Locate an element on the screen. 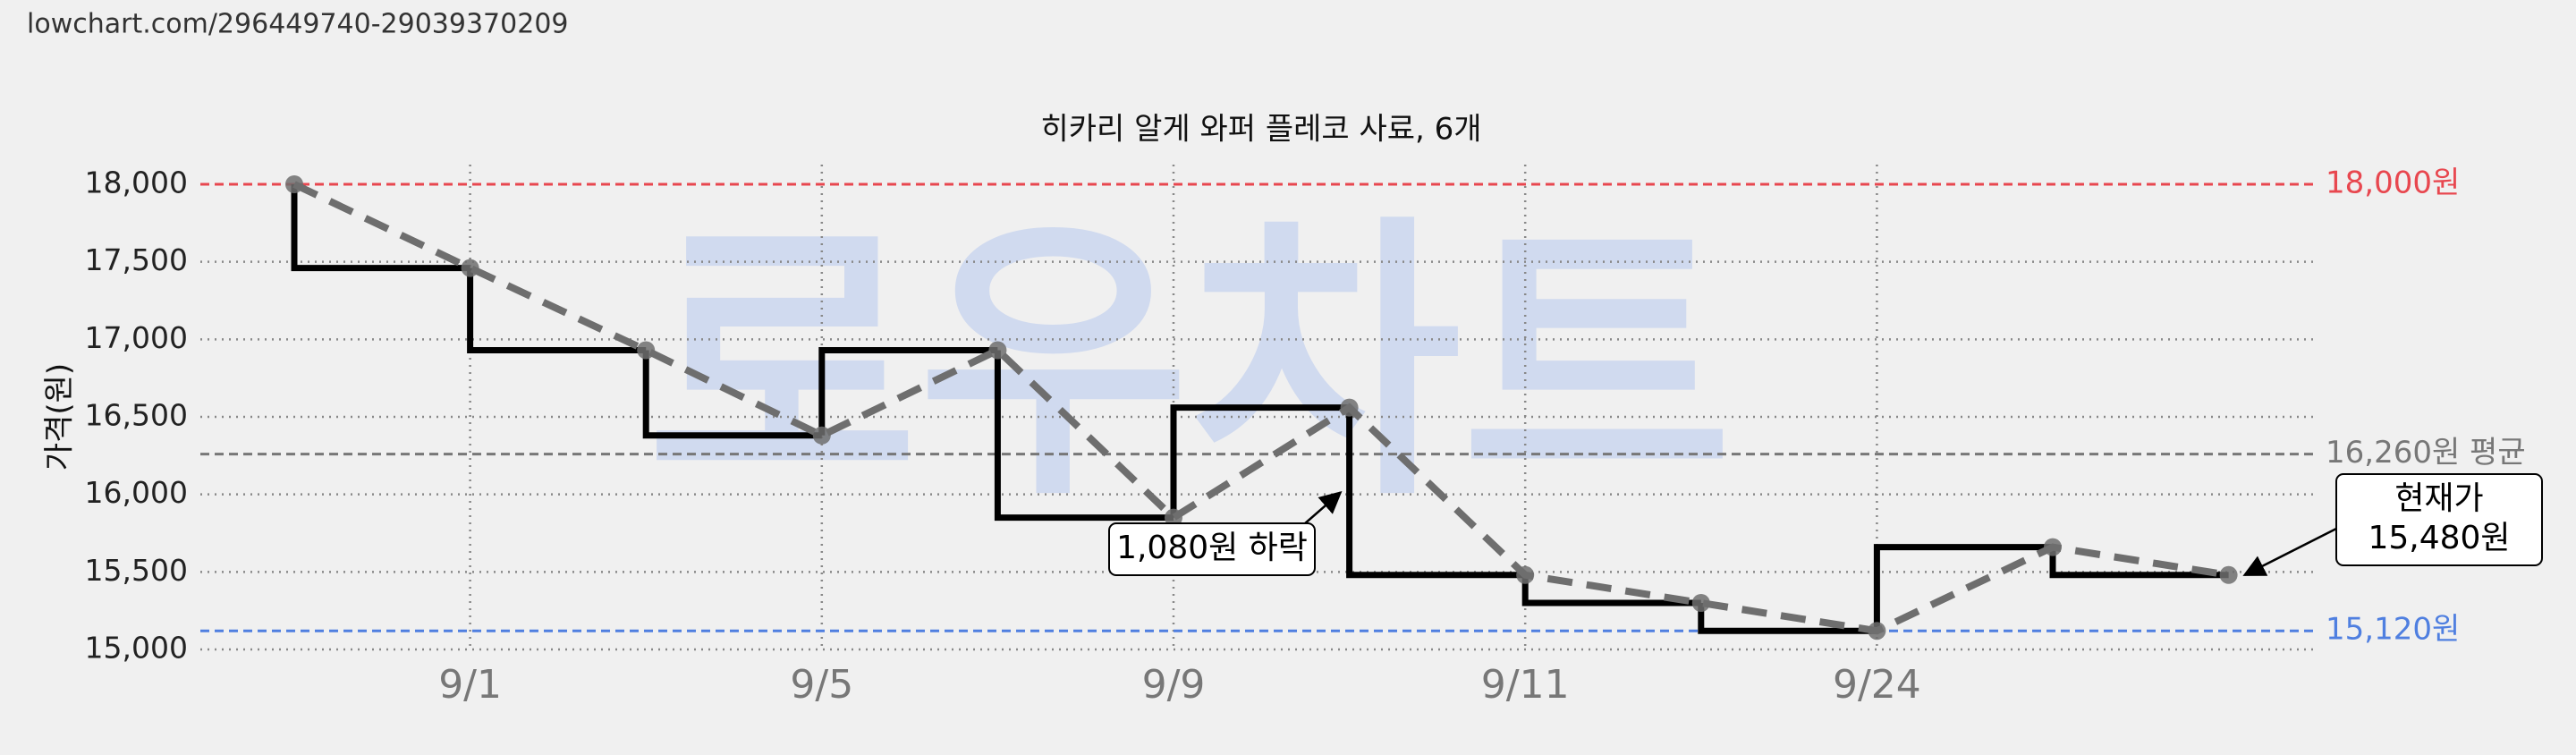 The width and height of the screenshot is (2576, 755). y-tick-label: 18,000 is located at coordinates (136, 182).